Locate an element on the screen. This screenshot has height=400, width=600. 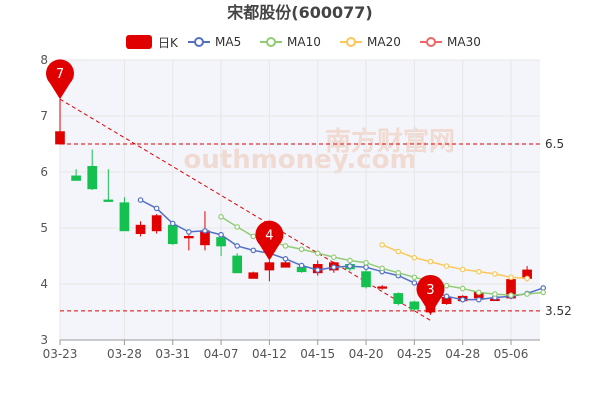
legend-item-ma30: MA30 is located at coordinates (450, 42).